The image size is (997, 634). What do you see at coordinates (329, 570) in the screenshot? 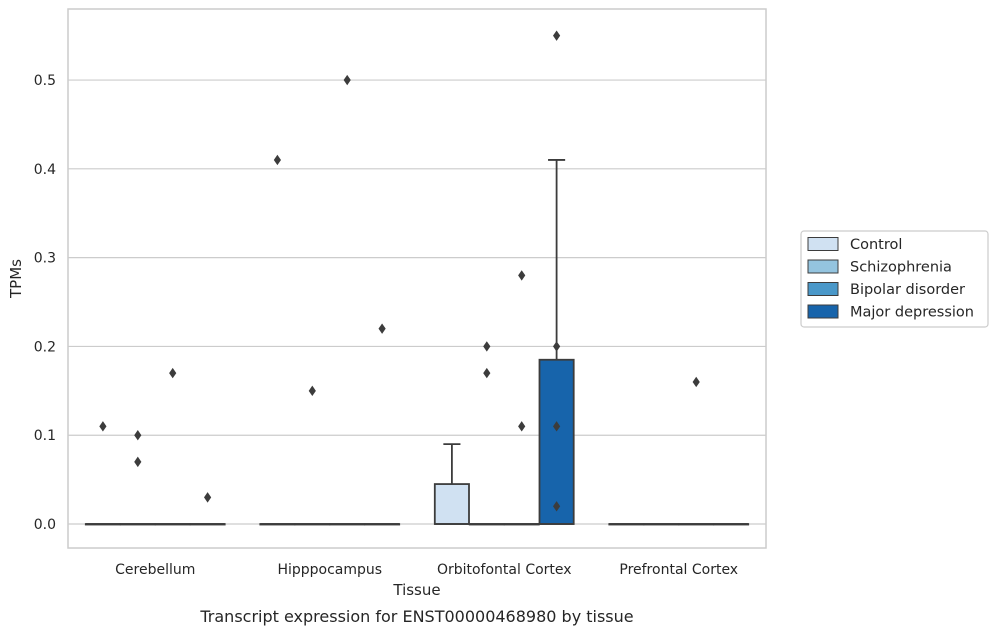
I see `x-tick-label: Hipppocampus` at bounding box center [329, 570].